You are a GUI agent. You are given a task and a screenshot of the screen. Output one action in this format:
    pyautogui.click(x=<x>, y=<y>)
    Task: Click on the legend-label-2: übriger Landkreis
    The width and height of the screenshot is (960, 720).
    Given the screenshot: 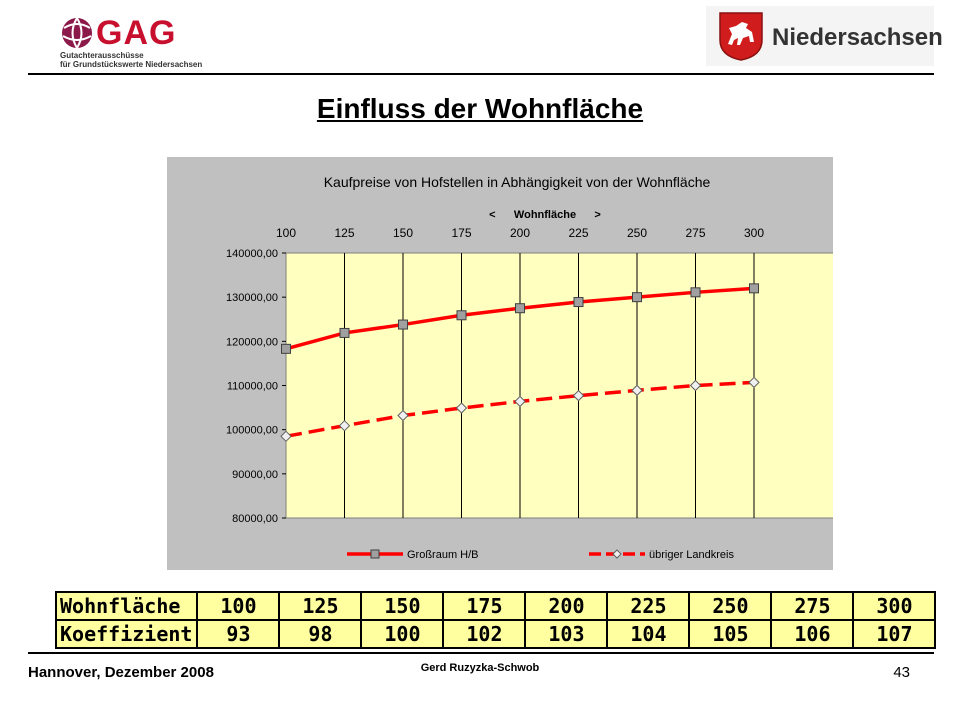 What is the action you would take?
    pyautogui.click(x=691, y=555)
    